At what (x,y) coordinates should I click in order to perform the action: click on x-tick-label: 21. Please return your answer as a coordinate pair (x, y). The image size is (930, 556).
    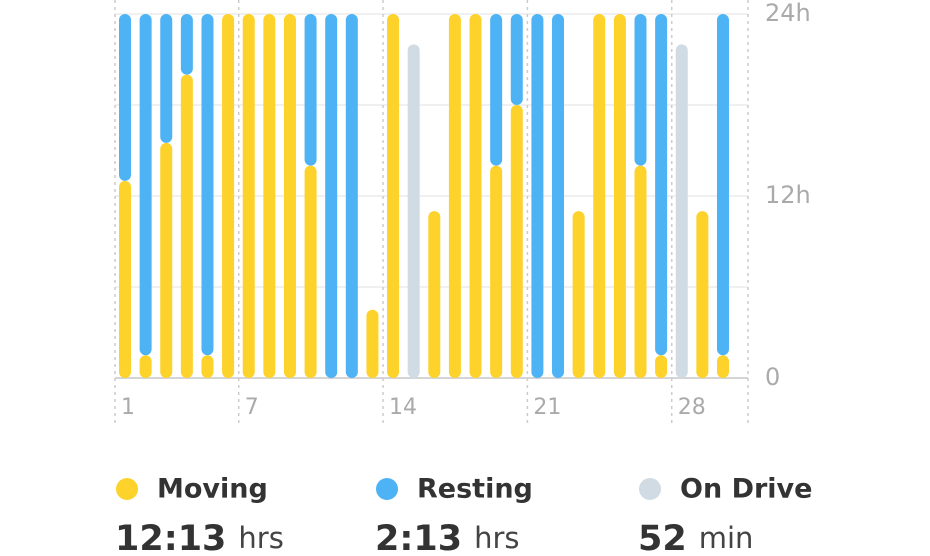
    Looking at the image, I should click on (547, 407).